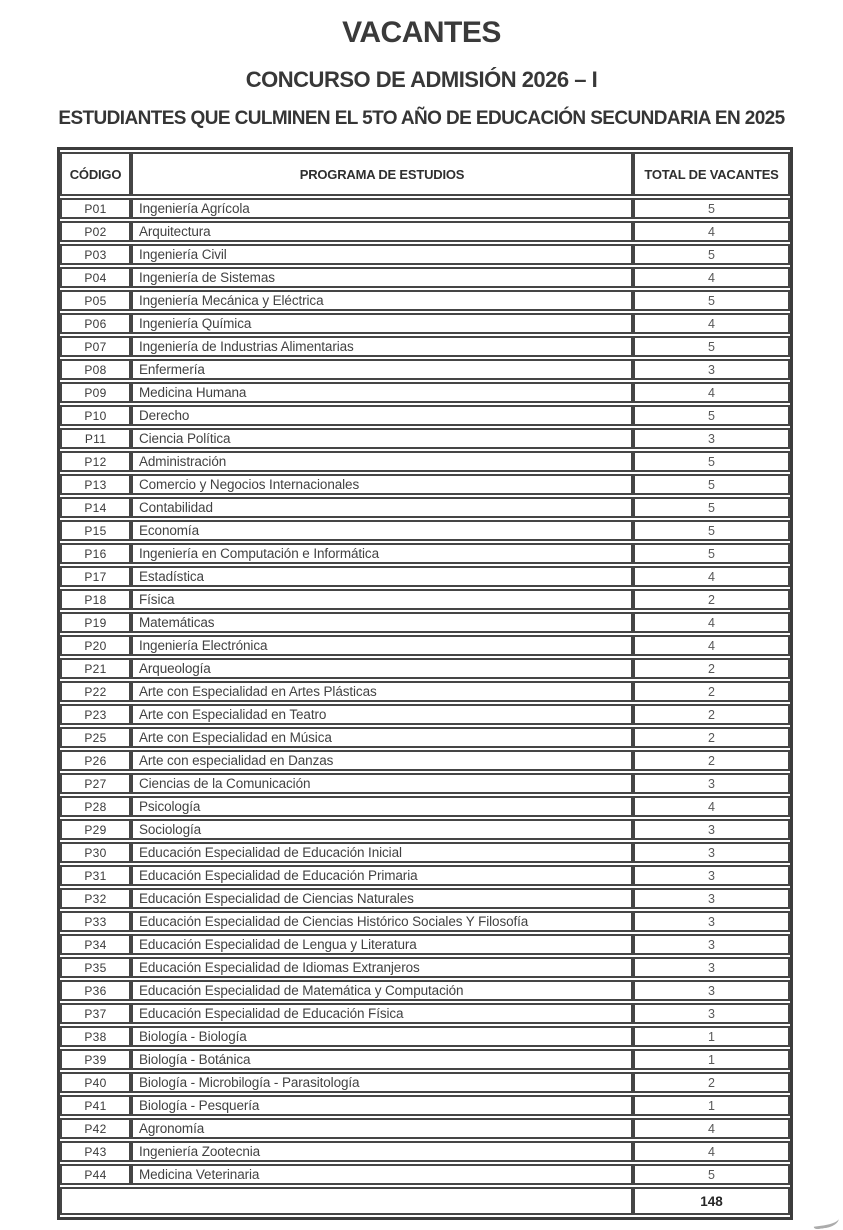  I want to click on table-row: P17 Estadística 4, so click(425, 576).